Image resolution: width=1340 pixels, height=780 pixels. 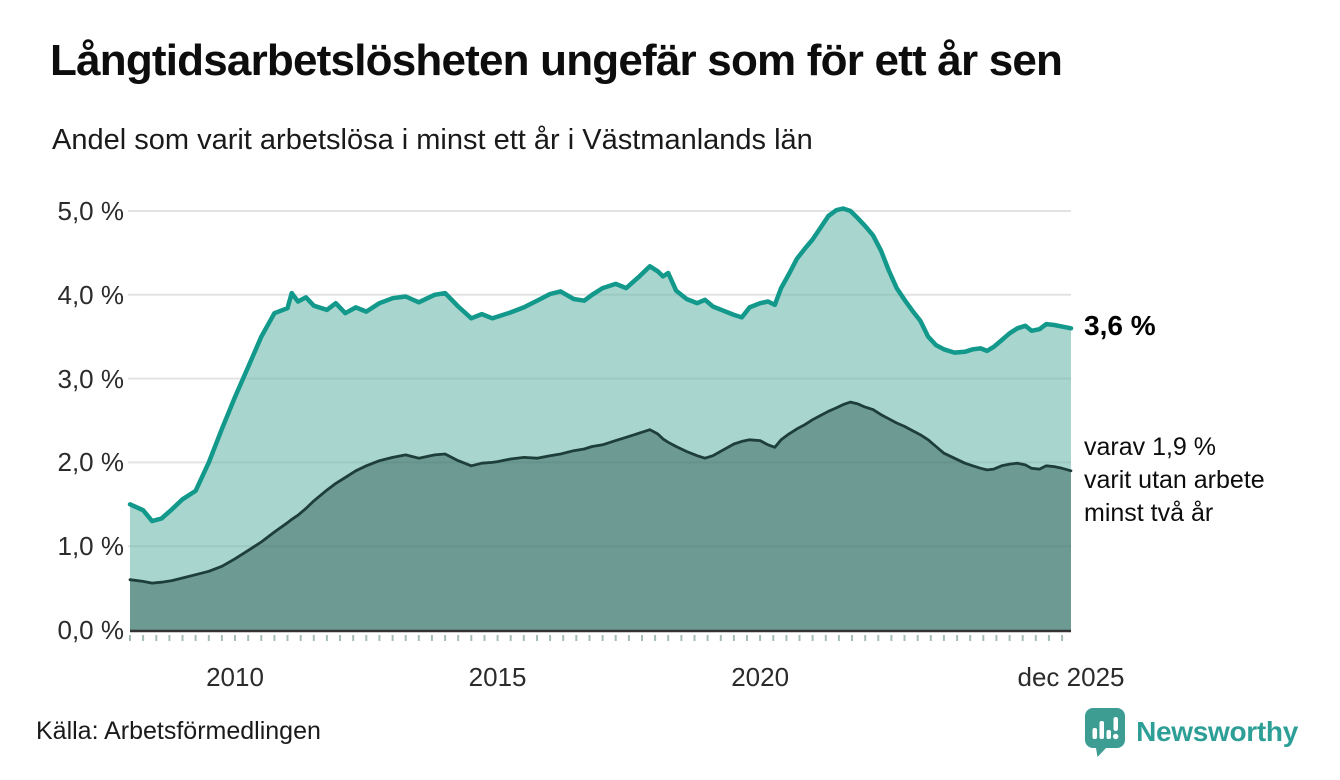 I want to click on y-axis-label: 5,0 %, so click(x=91, y=211).